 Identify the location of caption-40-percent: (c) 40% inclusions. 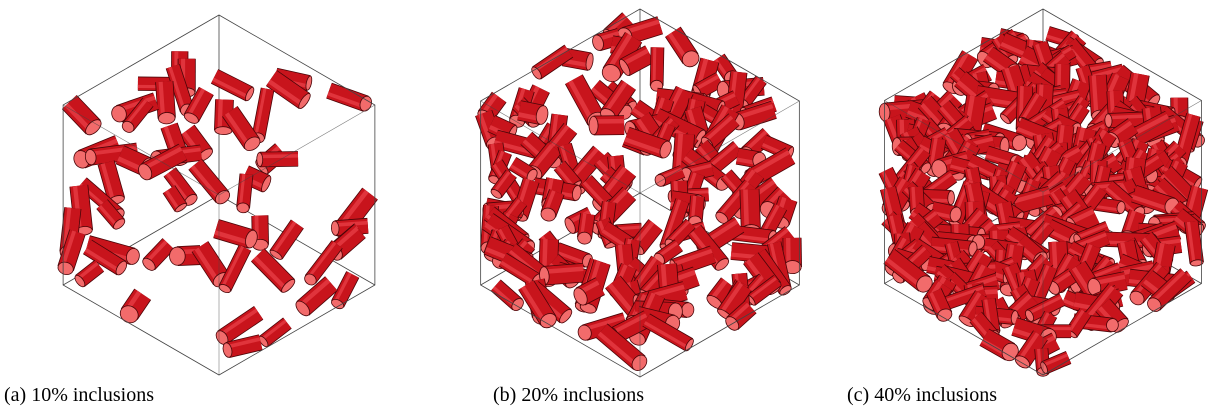
(922, 395).